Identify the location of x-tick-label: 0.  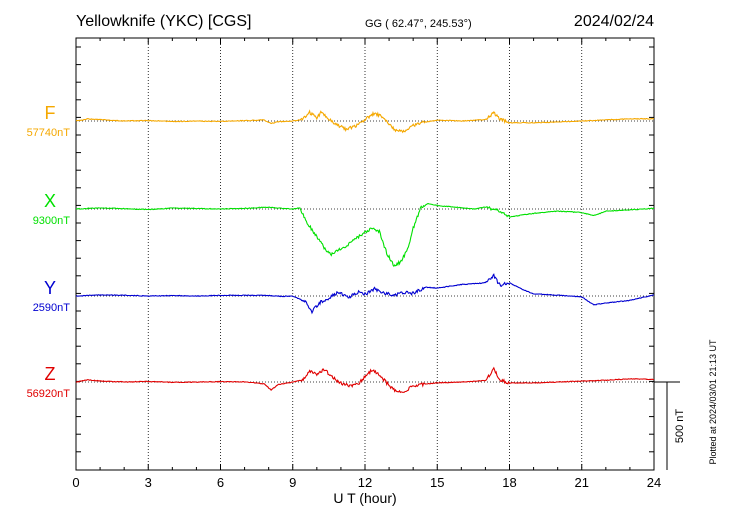
(75, 482).